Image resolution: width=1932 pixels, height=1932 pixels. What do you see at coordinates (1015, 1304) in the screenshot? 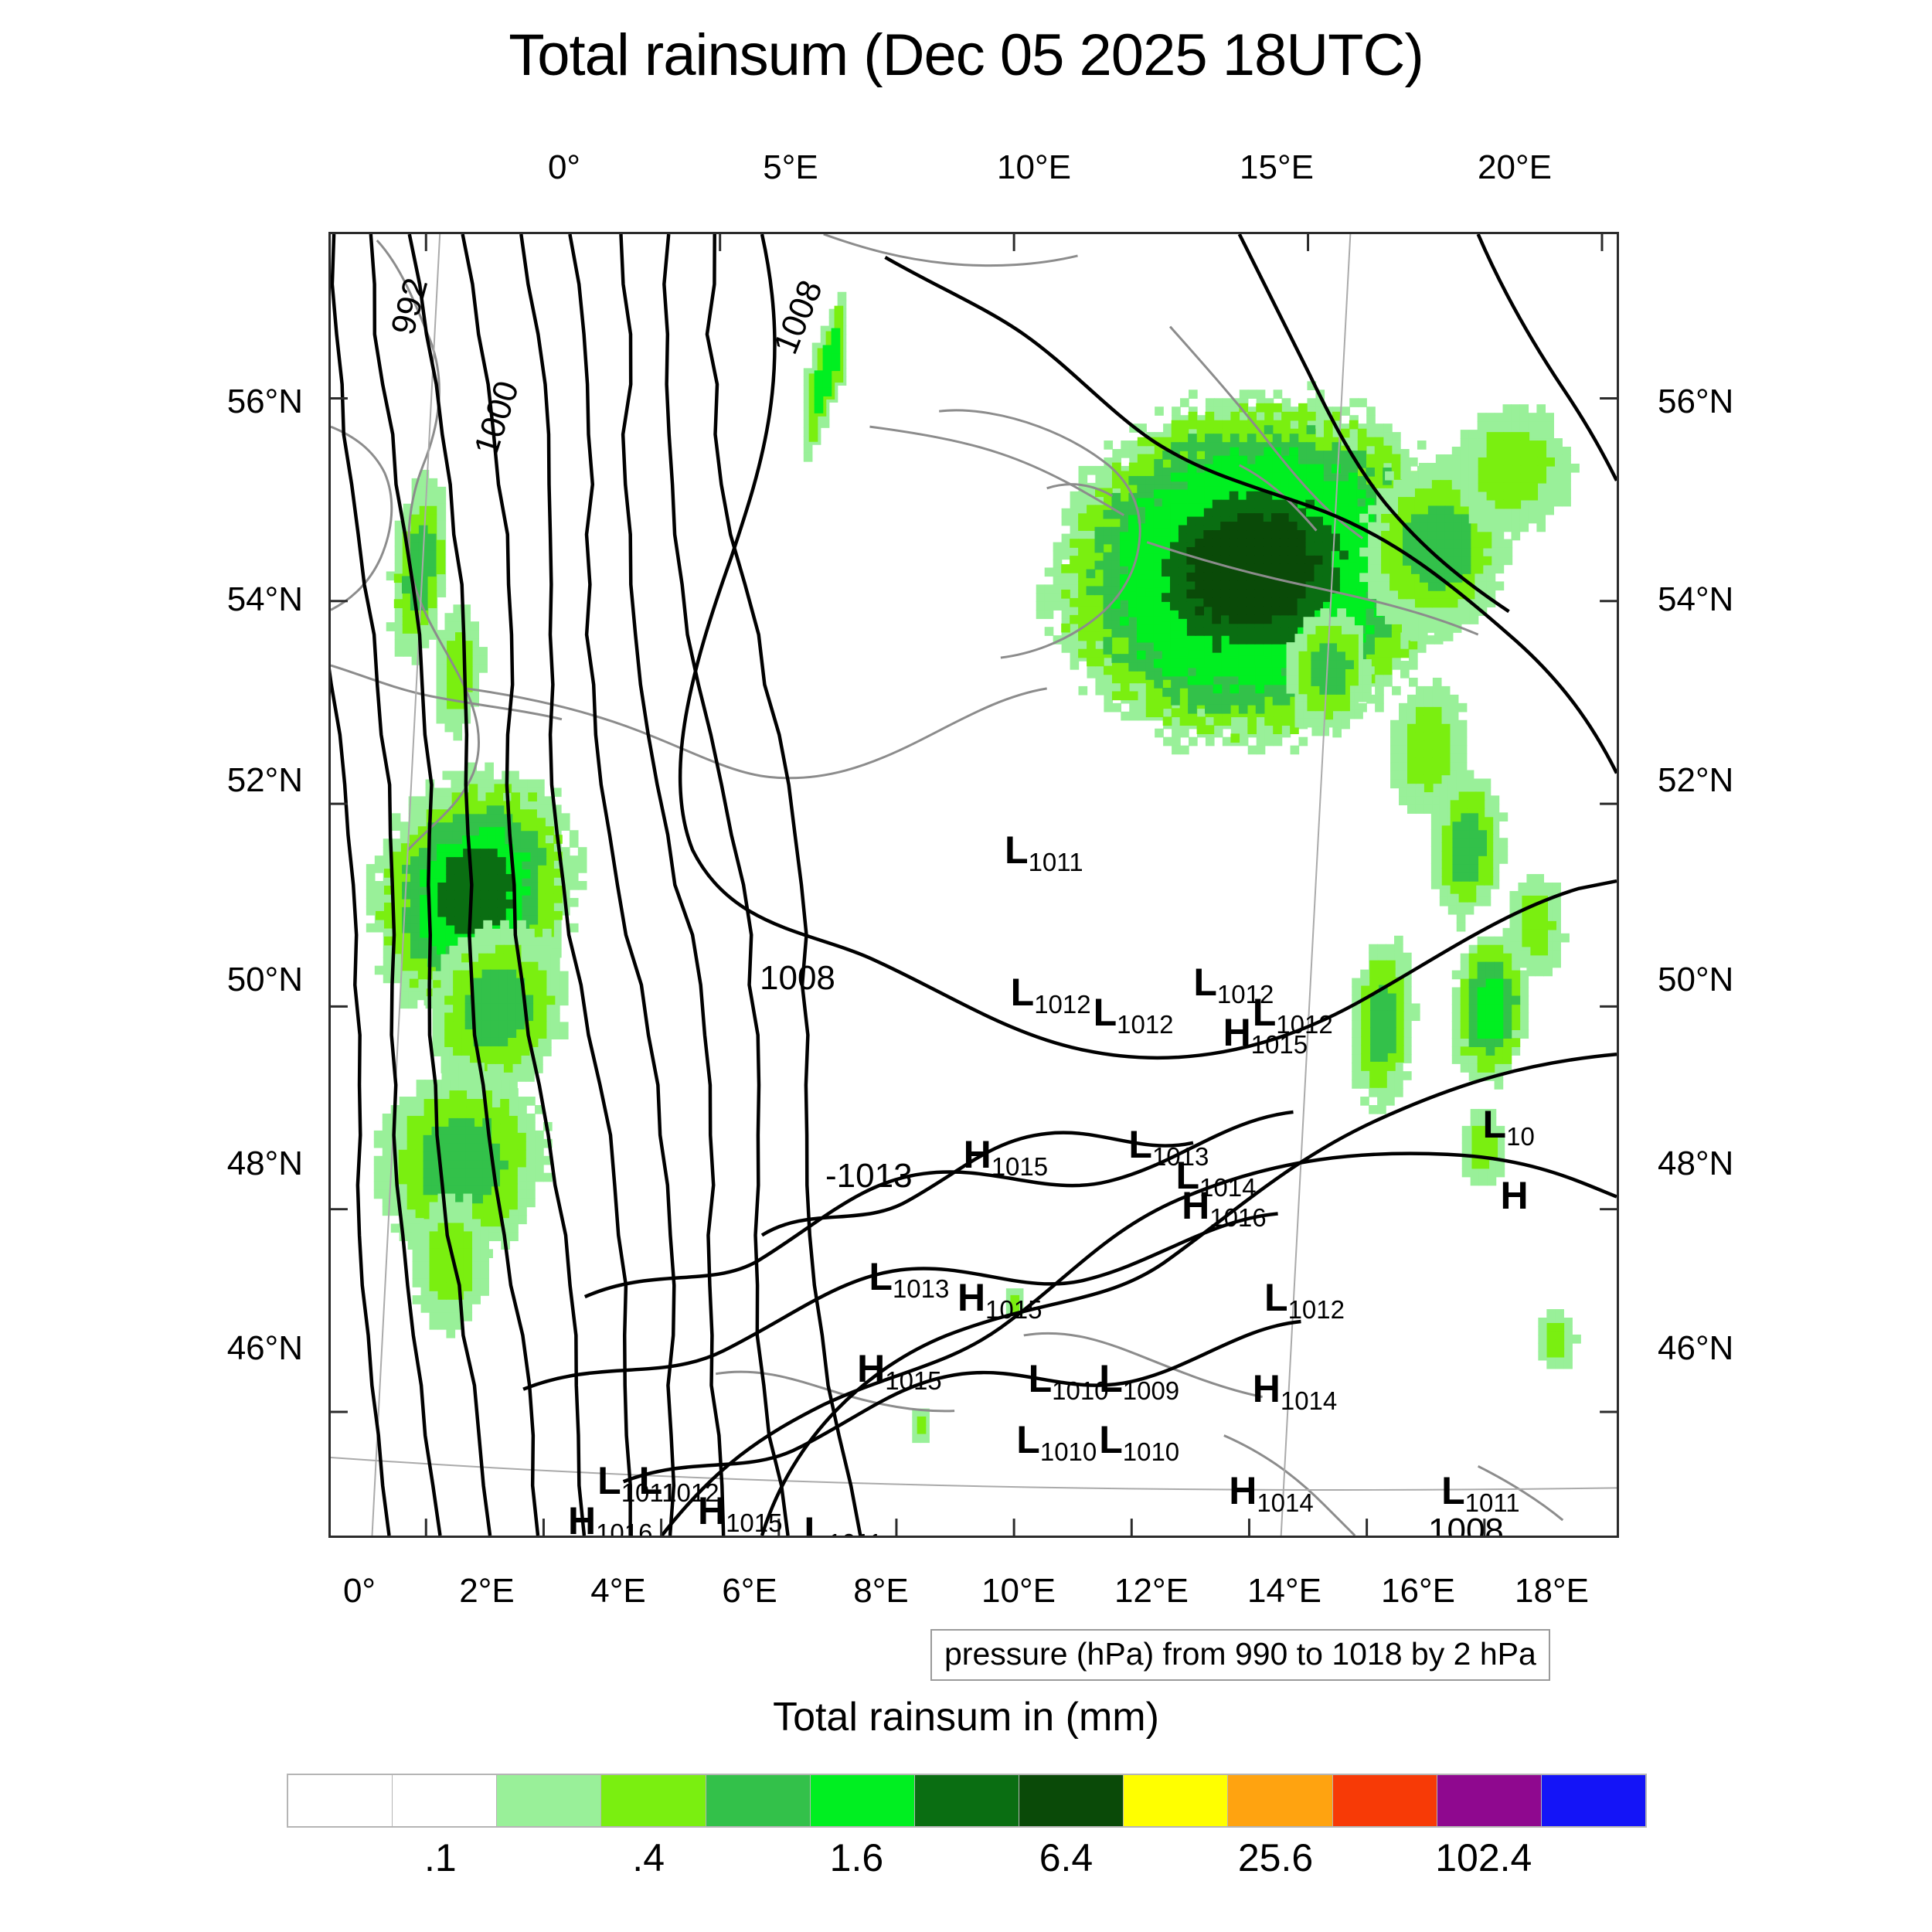
I see `precip-alps-spot-l1` at bounding box center [1015, 1304].